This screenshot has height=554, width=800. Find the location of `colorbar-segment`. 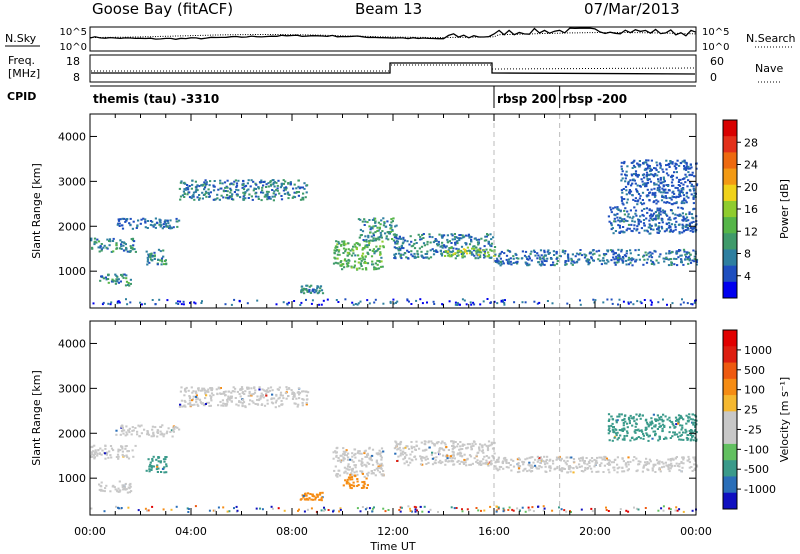

colorbar-segment is located at coordinates (730, 177).